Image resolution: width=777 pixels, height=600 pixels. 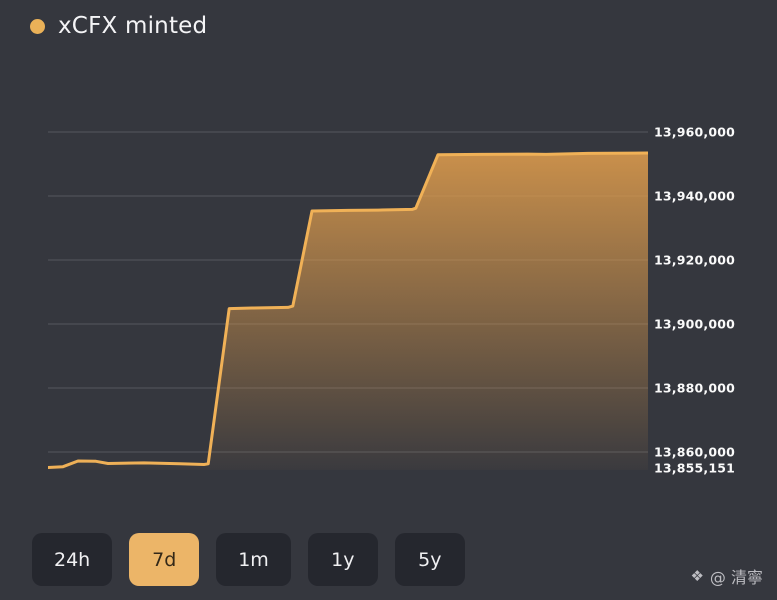 What do you see at coordinates (72, 559) in the screenshot?
I see `range-button-24h: 24h` at bounding box center [72, 559].